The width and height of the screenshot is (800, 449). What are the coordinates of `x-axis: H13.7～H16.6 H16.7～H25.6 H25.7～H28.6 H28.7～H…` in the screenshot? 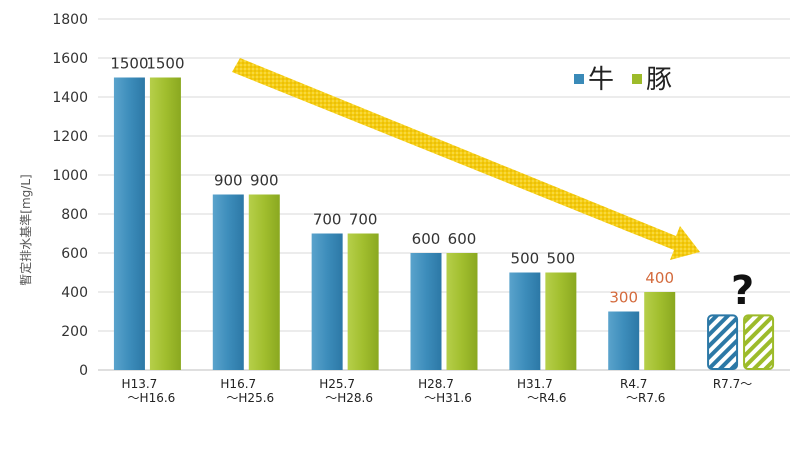 It's located at (437, 391).